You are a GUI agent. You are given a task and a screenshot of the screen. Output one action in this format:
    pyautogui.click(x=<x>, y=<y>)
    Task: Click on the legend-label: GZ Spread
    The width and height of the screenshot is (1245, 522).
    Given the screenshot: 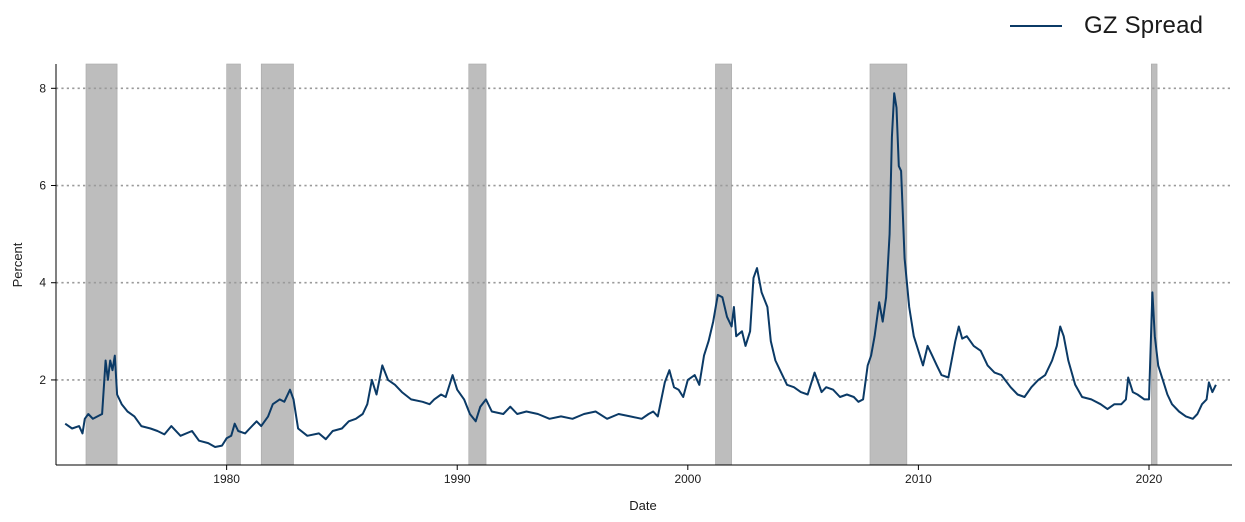 What is the action you would take?
    pyautogui.click(x=1144, y=25)
    